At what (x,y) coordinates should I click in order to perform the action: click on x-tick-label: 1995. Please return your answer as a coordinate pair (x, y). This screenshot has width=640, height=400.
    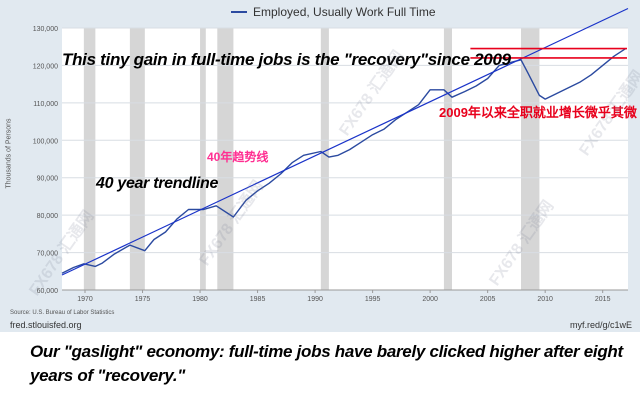
    Looking at the image, I should click on (373, 299).